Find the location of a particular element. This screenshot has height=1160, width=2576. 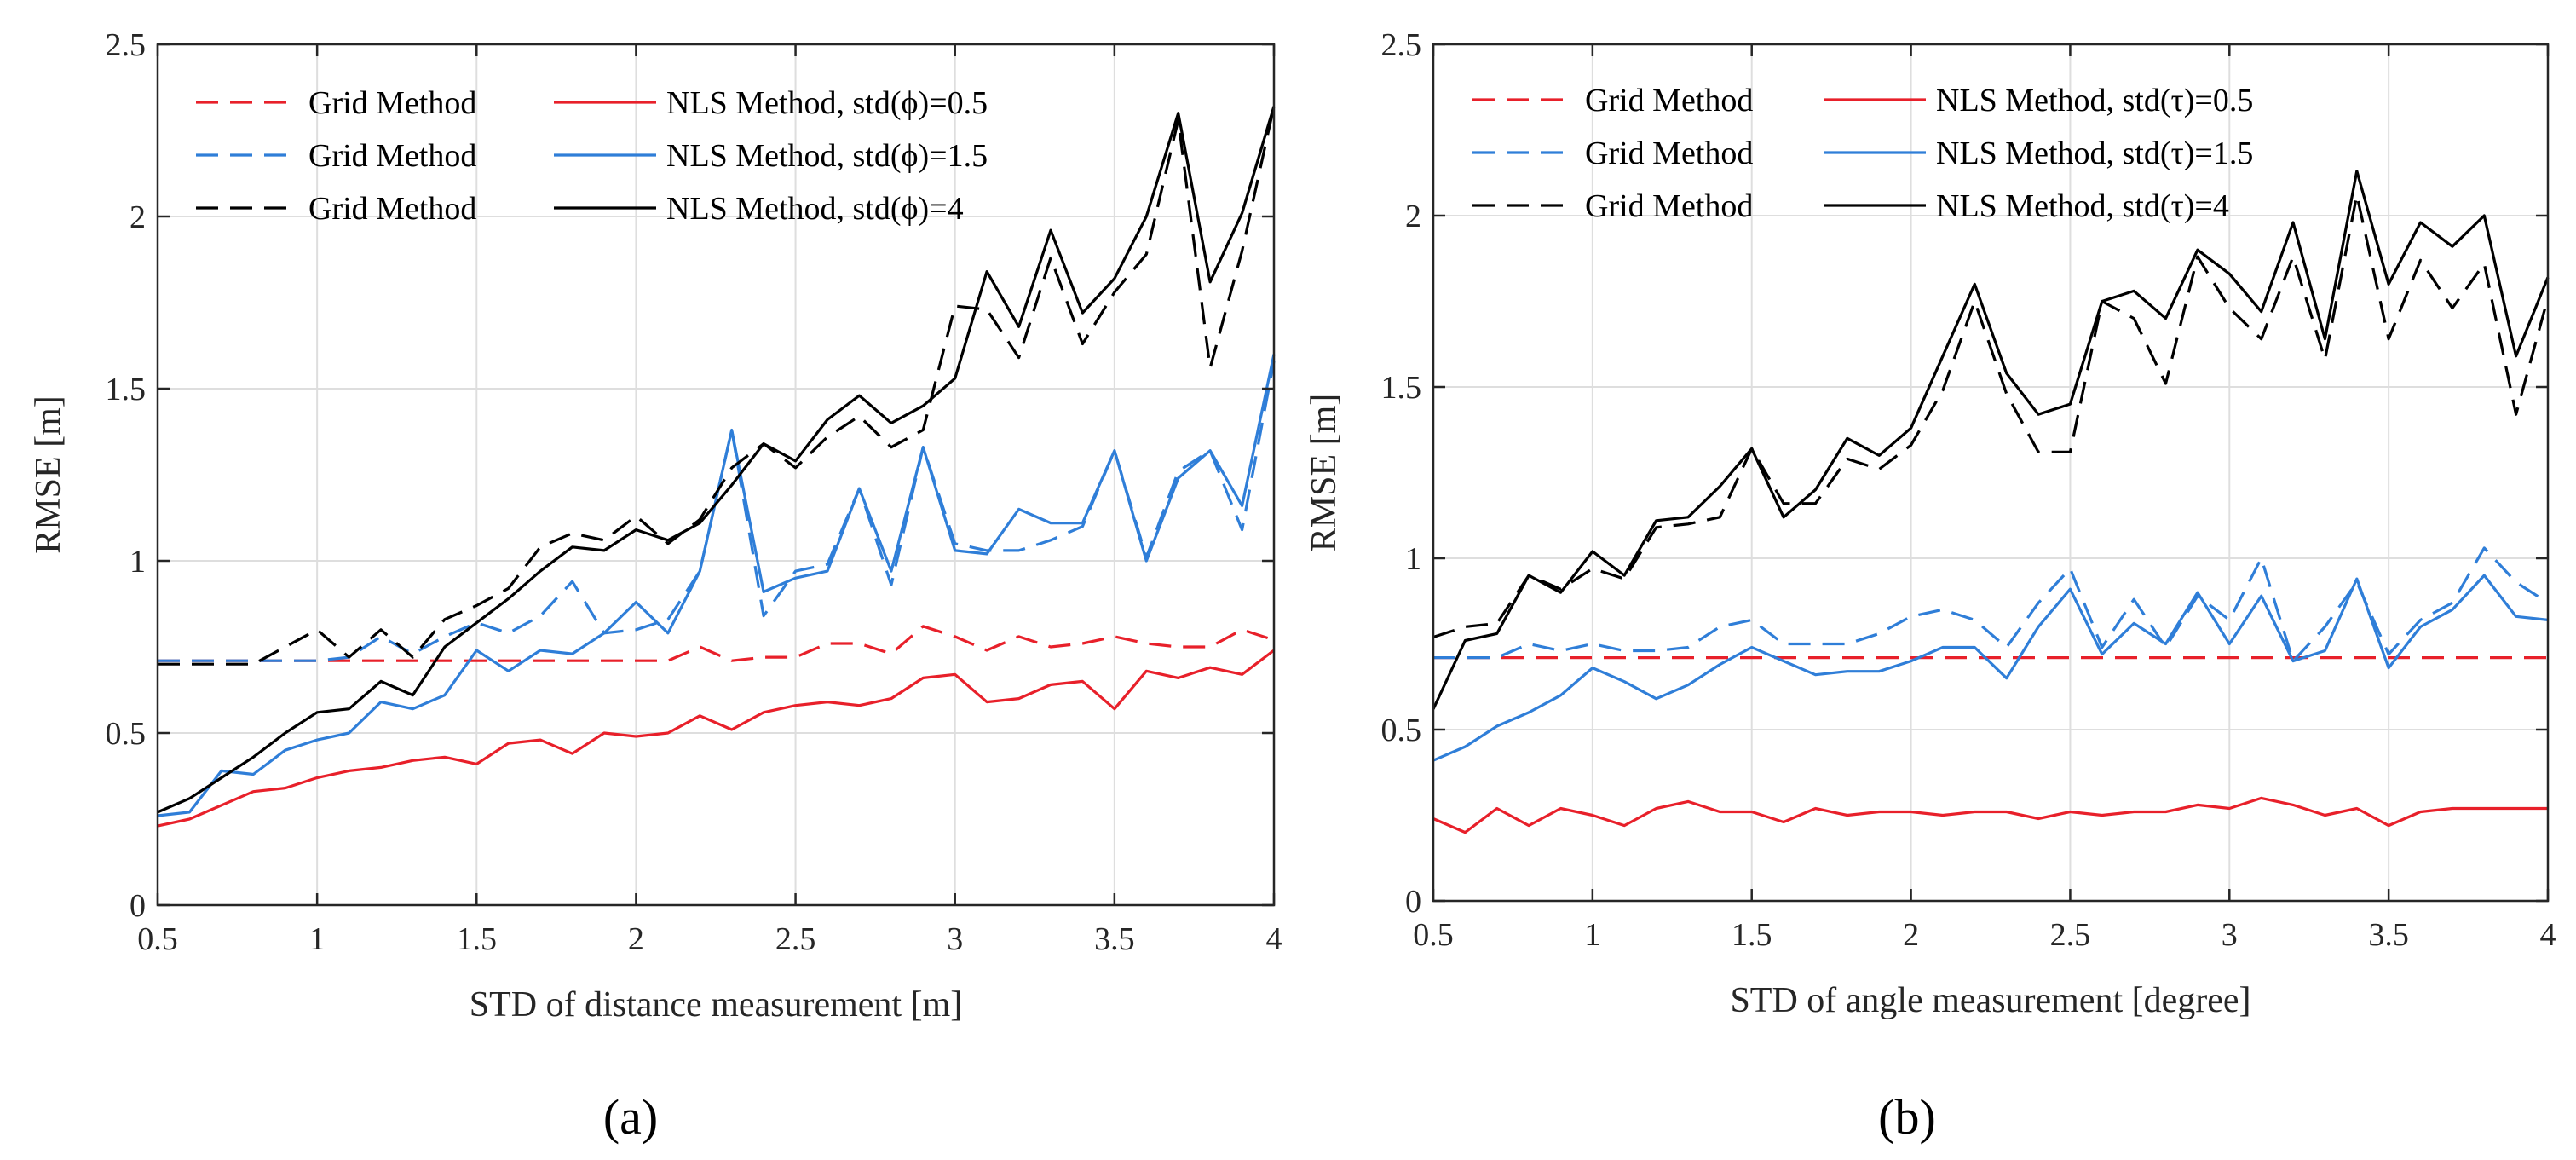

legend-label-6: NLS Method, std(ϕ)=4 is located at coordinates (815, 209).